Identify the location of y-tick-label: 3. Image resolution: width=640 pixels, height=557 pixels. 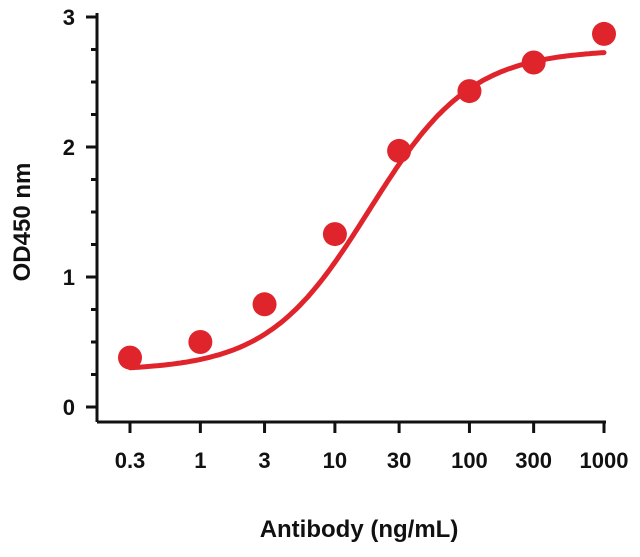
(69, 17).